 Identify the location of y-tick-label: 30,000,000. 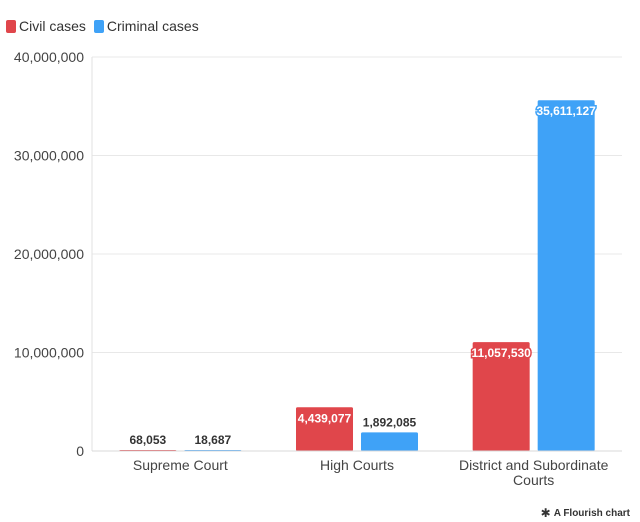
(49, 156).